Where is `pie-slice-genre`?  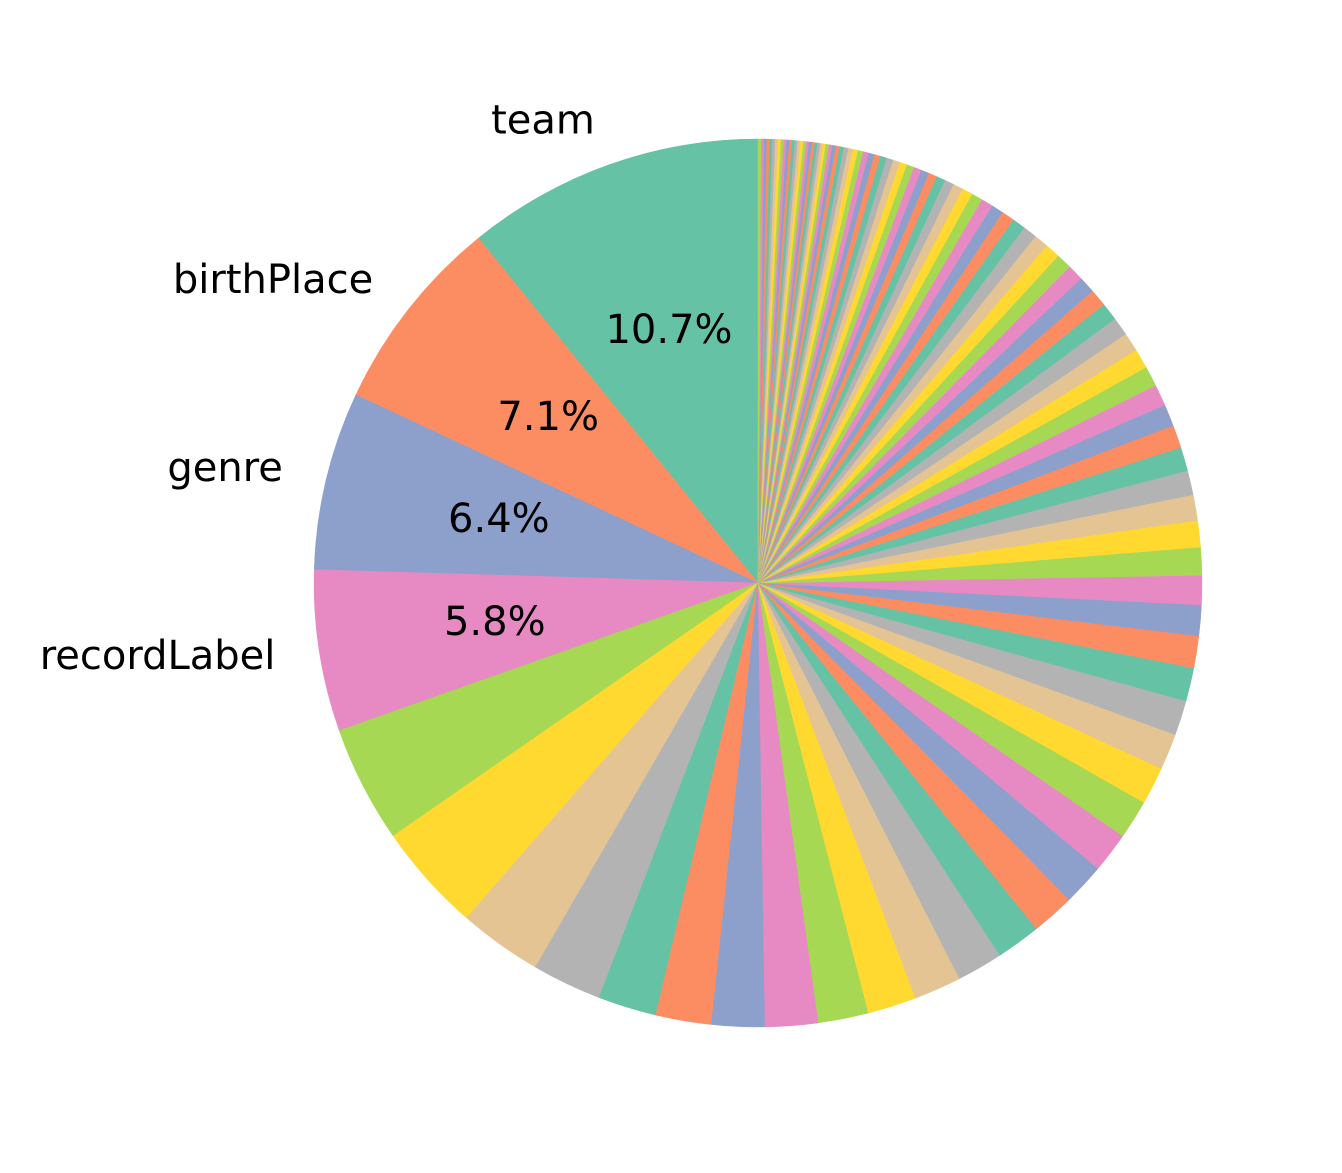
pie-slice-genre is located at coordinates (536, 489).